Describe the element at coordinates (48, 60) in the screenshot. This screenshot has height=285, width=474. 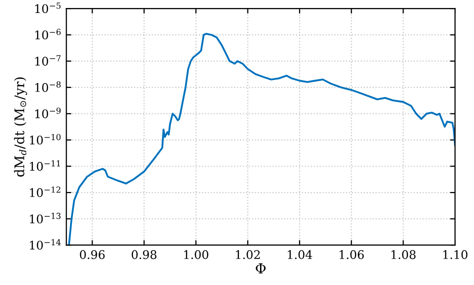
I see `y-tick-label: 10$^{−7}$` at that location.